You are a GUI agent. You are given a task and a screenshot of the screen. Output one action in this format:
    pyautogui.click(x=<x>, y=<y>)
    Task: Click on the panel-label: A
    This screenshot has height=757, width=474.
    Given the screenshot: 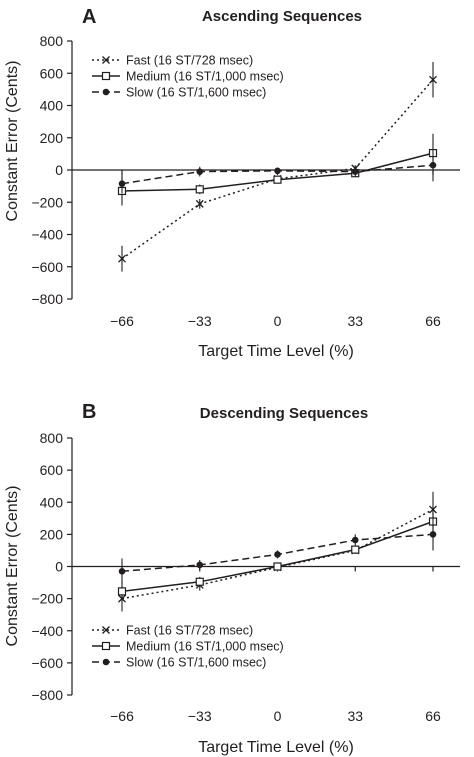 What is the action you would take?
    pyautogui.click(x=89, y=17)
    